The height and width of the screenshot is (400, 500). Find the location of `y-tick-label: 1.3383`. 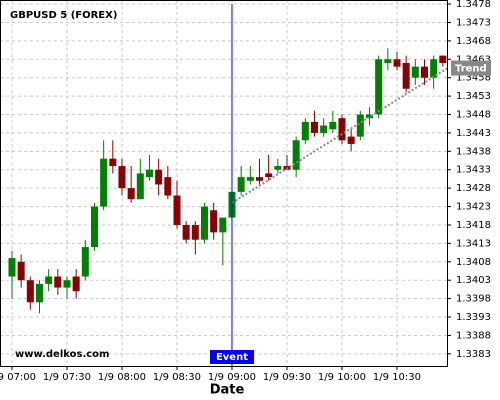

y-tick-label: 1.3383 is located at coordinates (473, 354).